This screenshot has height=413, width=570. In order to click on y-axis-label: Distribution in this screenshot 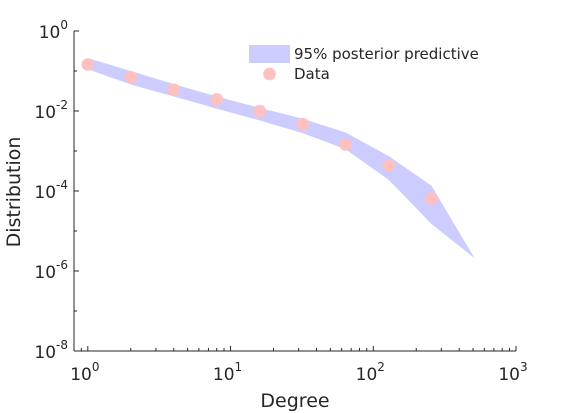, I will do `click(14, 192)`.